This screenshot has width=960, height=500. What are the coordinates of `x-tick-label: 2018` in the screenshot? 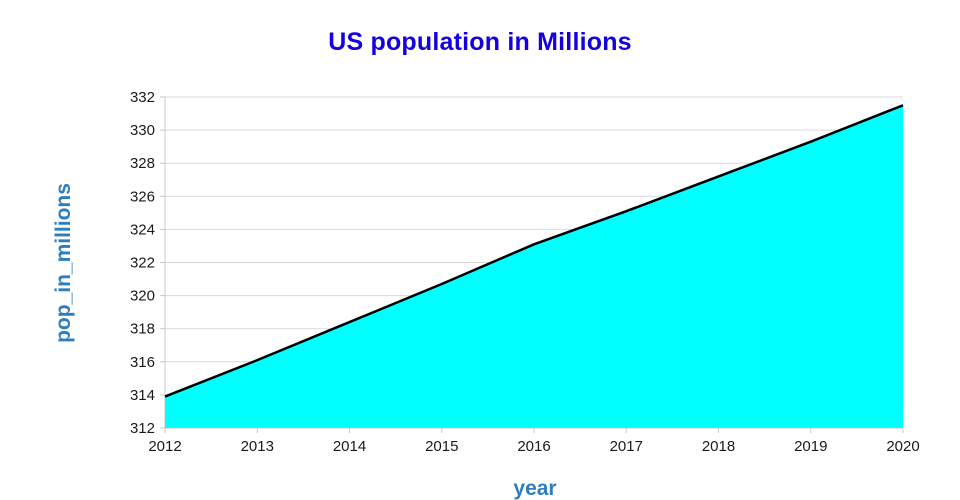 It's located at (718, 446).